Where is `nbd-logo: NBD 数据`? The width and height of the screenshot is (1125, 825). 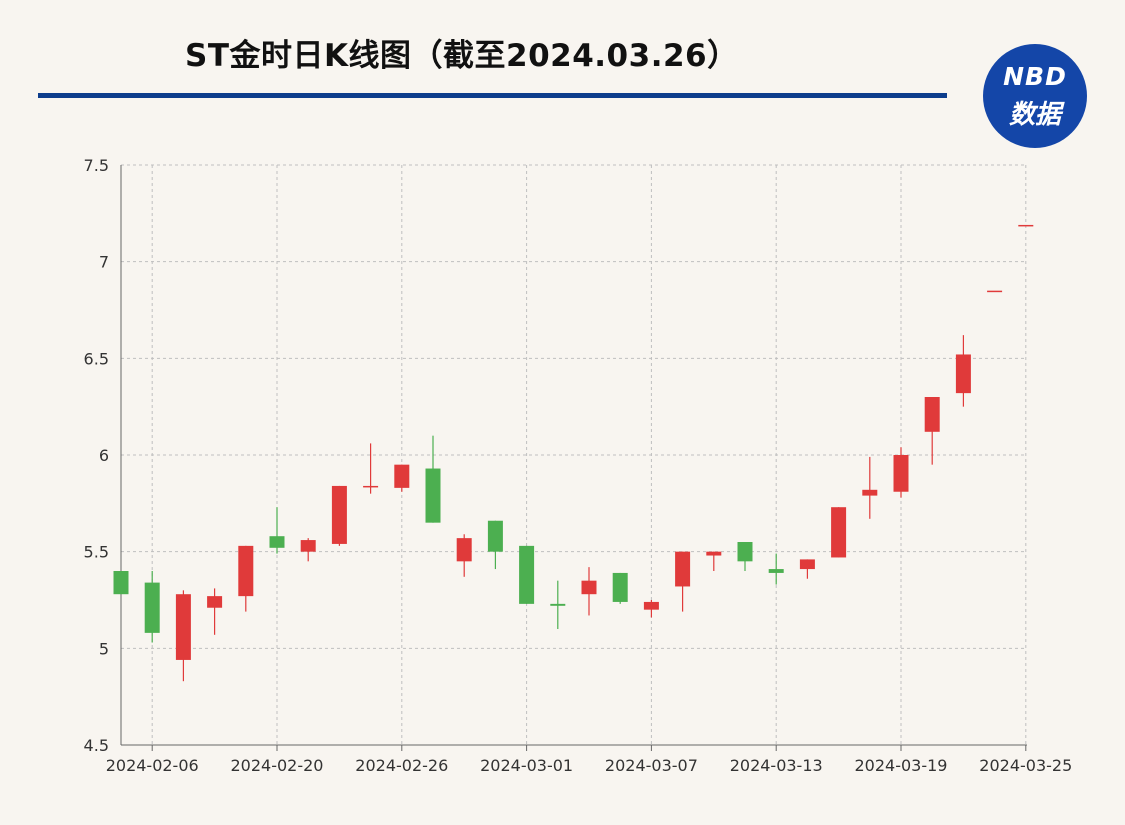
nbd-logo: NBD 数据 is located at coordinates (1035, 96).